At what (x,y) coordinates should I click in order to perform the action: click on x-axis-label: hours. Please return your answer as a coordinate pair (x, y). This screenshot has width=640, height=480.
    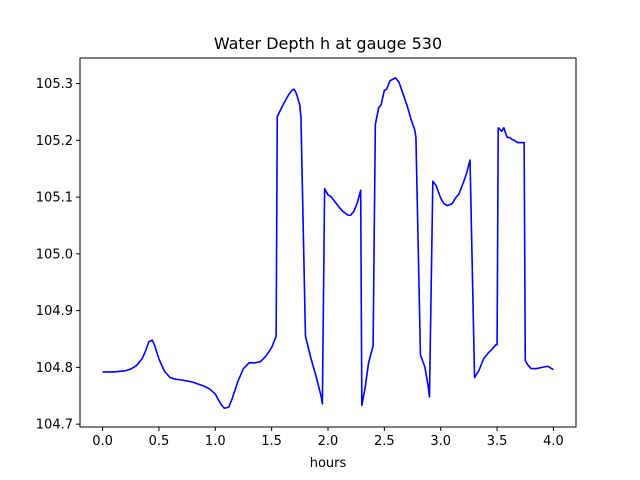
    Looking at the image, I should click on (328, 463).